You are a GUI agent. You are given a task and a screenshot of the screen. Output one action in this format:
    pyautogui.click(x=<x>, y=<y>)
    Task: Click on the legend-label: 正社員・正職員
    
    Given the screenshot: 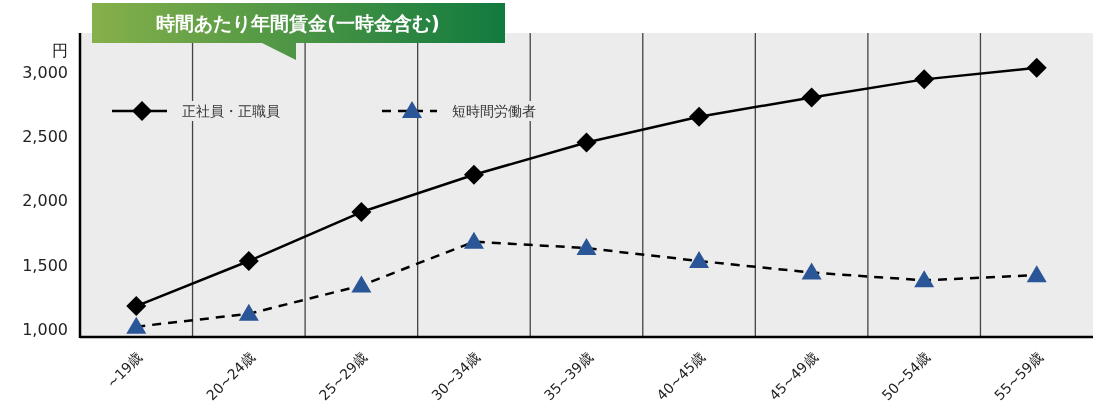 What is the action you would take?
    pyautogui.click(x=231, y=111)
    